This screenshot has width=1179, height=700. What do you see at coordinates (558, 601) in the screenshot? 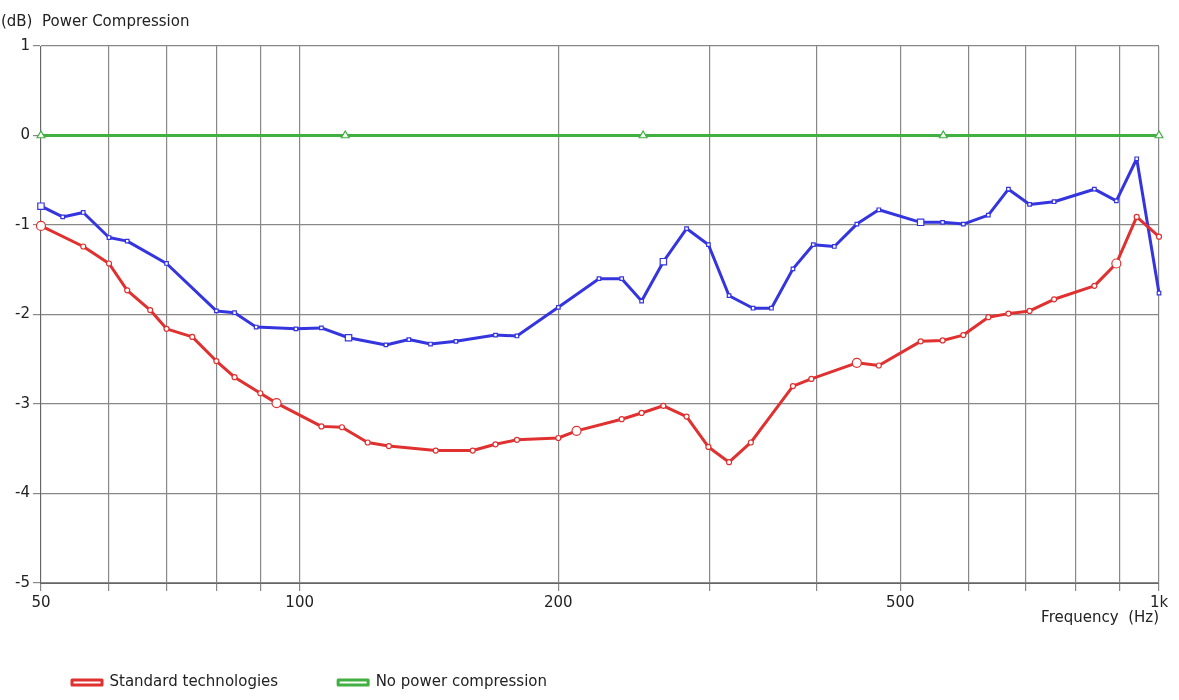
I see `x-tick-label: 200` at bounding box center [558, 601].